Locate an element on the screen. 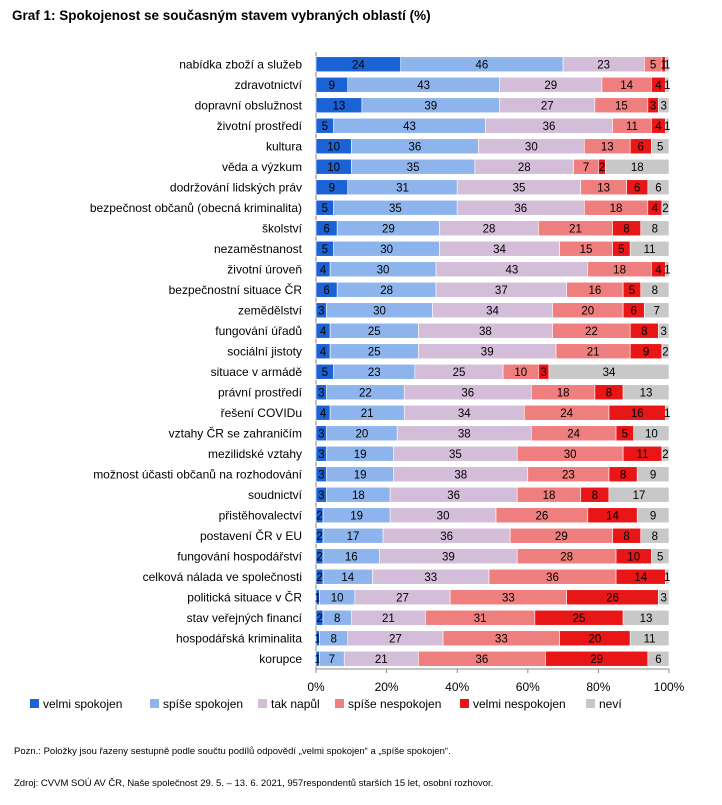 The height and width of the screenshot is (805, 722). x-tick-label: 40% is located at coordinates (457, 687).